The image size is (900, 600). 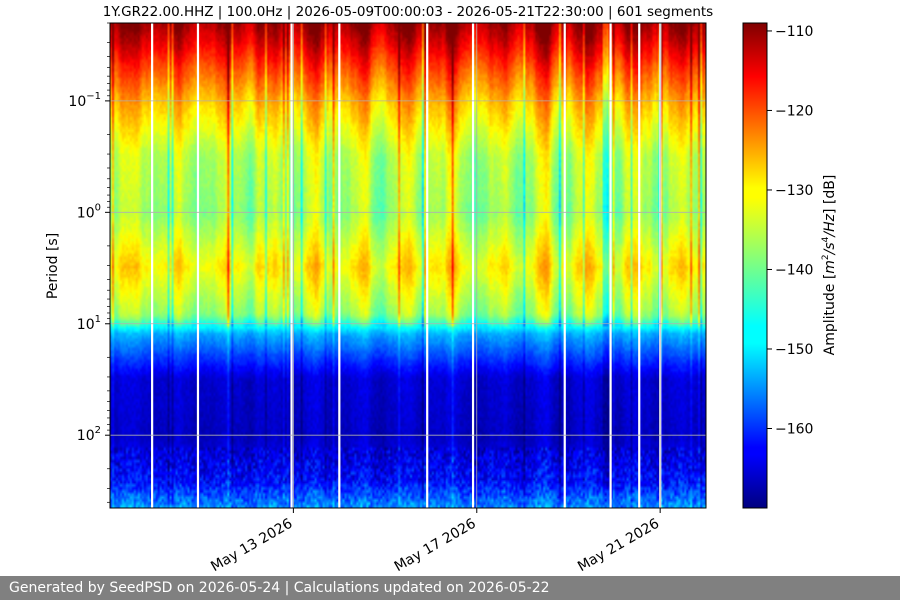 I want to click on colorbar-gradient, so click(x=755, y=265).